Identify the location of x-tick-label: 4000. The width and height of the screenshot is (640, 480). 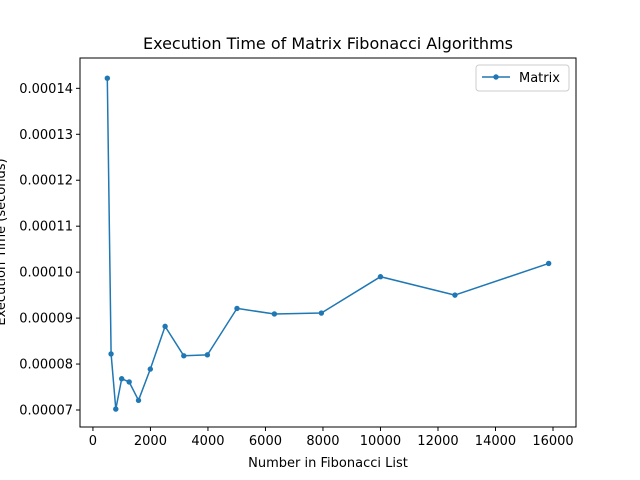
(207, 441).